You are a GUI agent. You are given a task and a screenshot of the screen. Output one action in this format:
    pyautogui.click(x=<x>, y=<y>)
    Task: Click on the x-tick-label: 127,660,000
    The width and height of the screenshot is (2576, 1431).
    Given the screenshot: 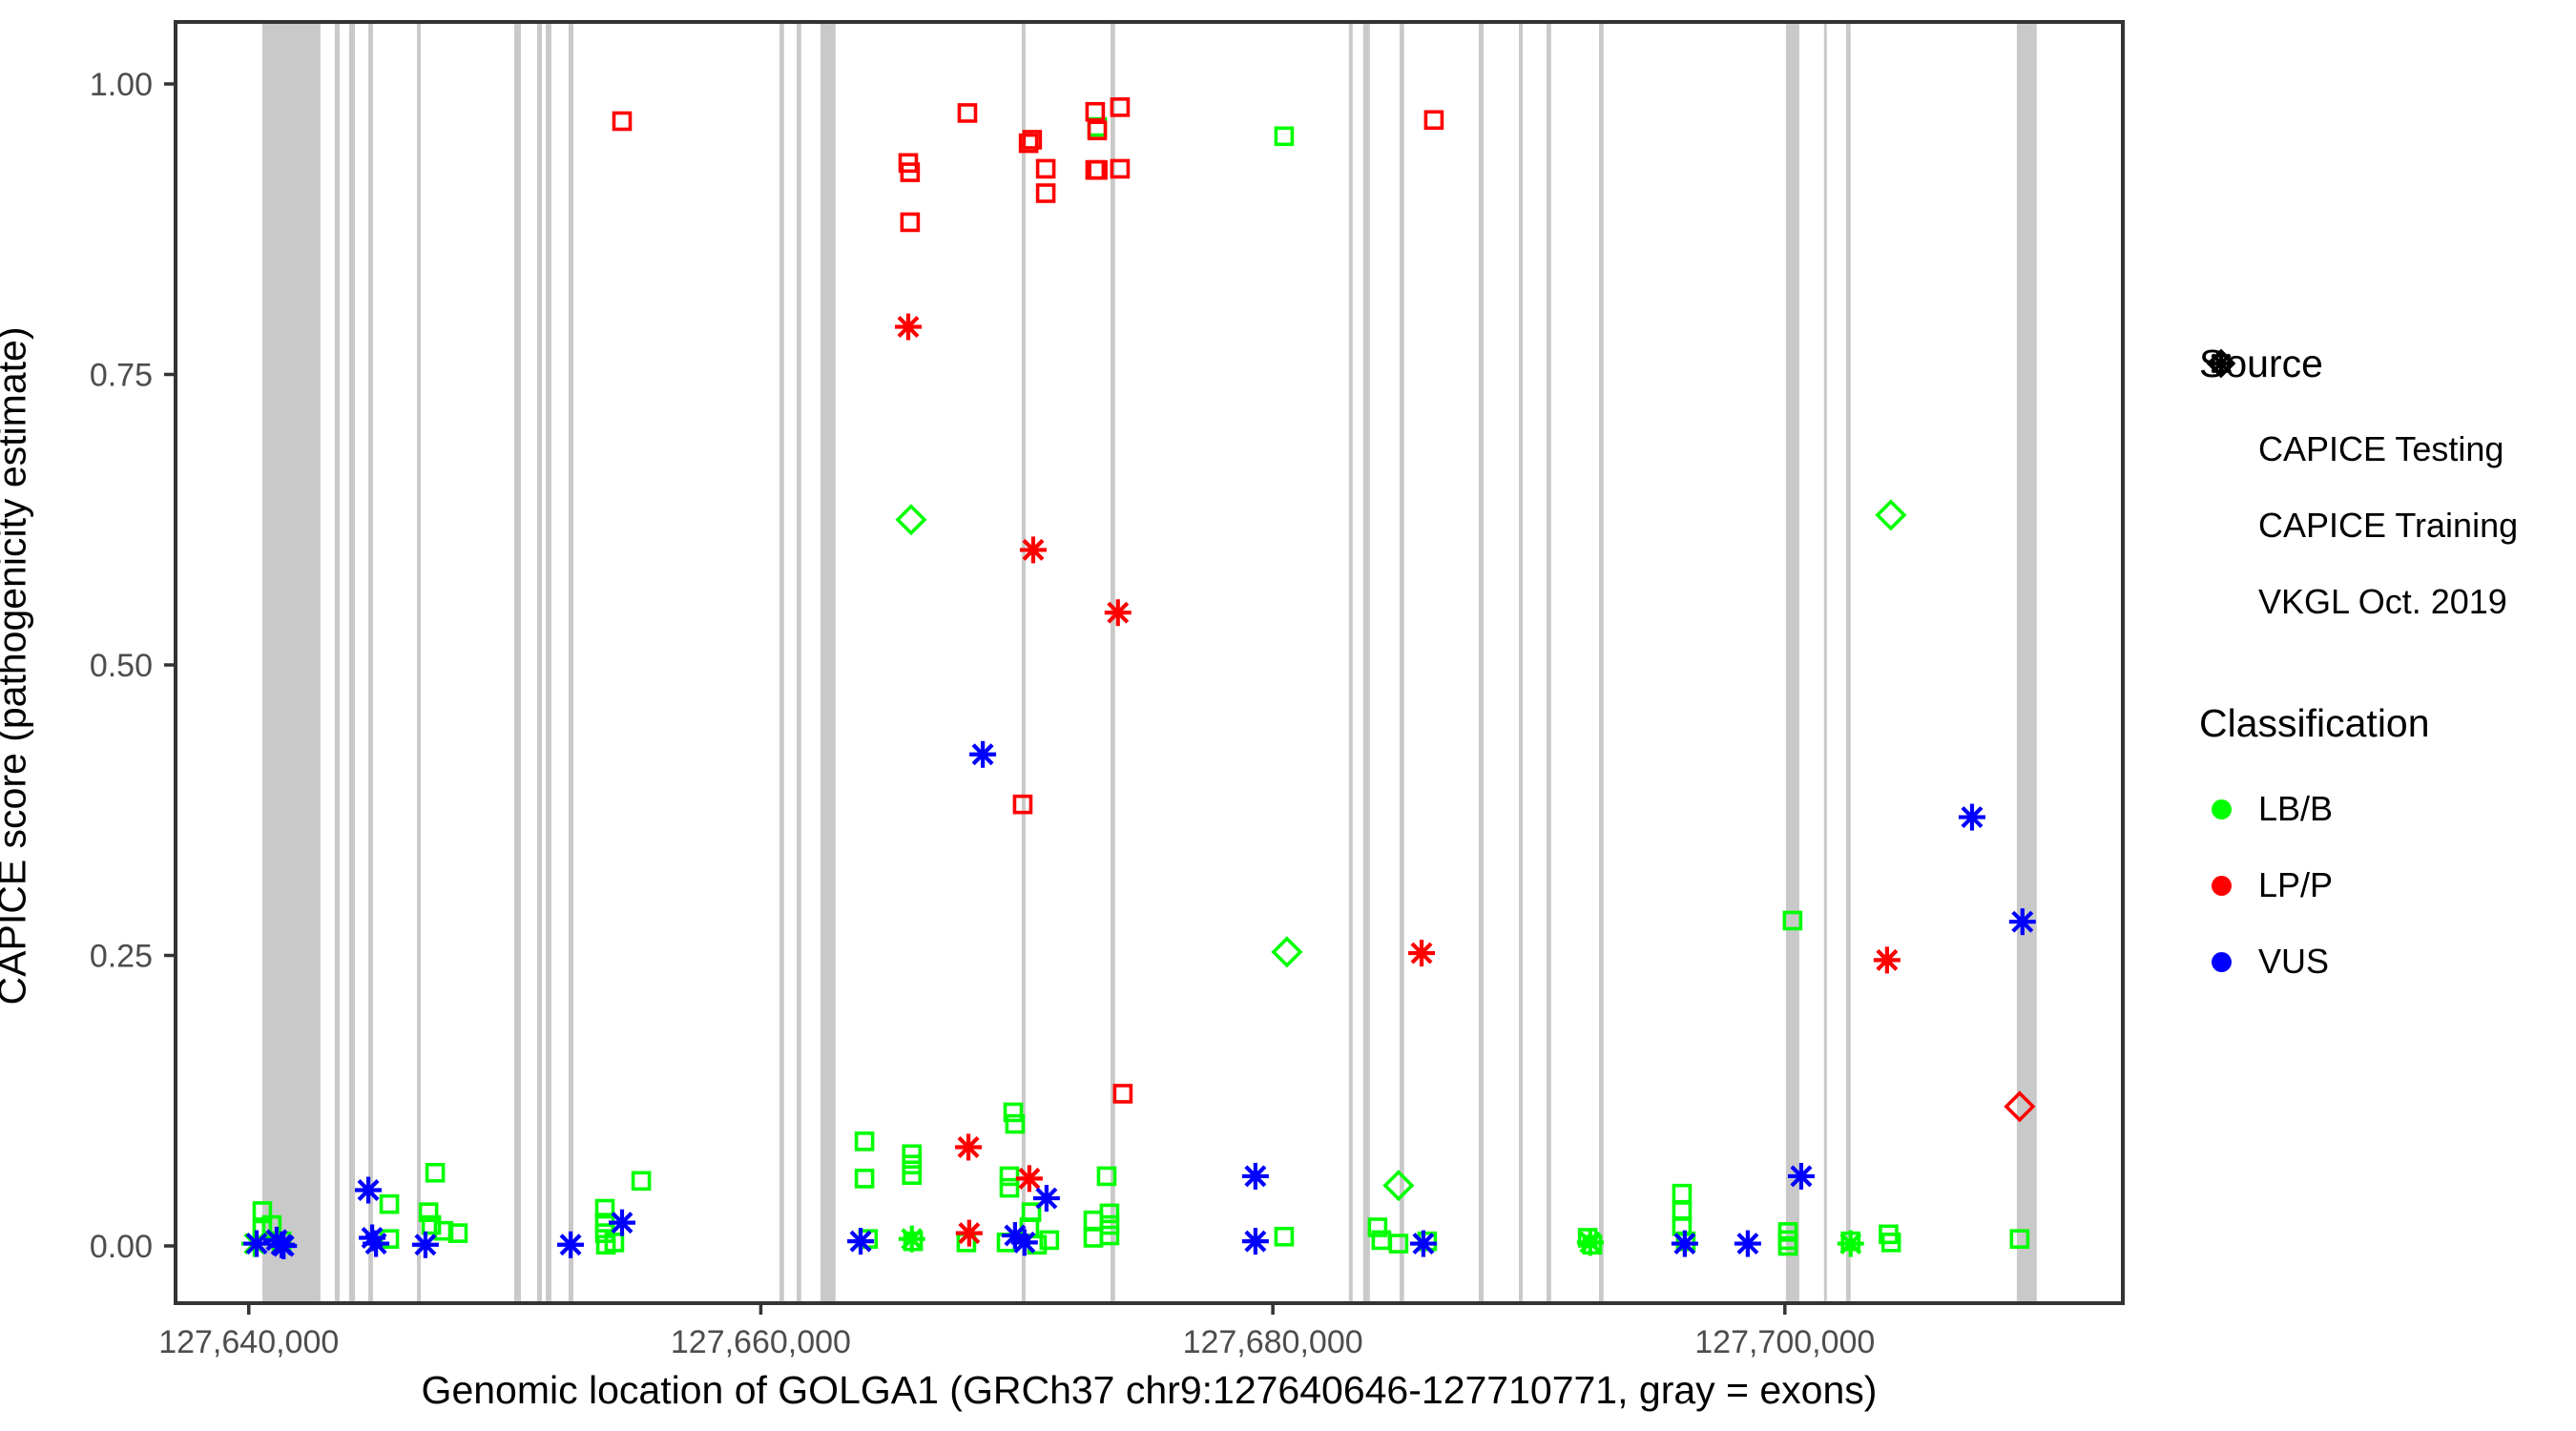 What is the action you would take?
    pyautogui.click(x=761, y=1342)
    